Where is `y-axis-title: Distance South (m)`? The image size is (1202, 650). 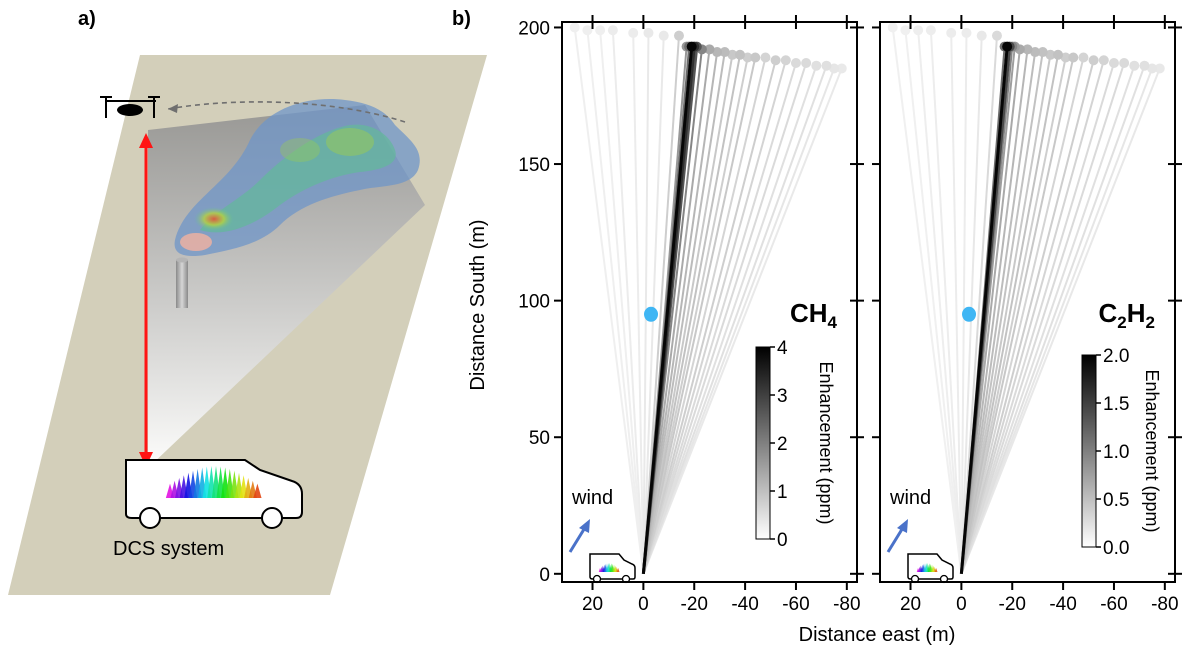
y-axis-title: Distance South (m) is located at coordinates (478, 304).